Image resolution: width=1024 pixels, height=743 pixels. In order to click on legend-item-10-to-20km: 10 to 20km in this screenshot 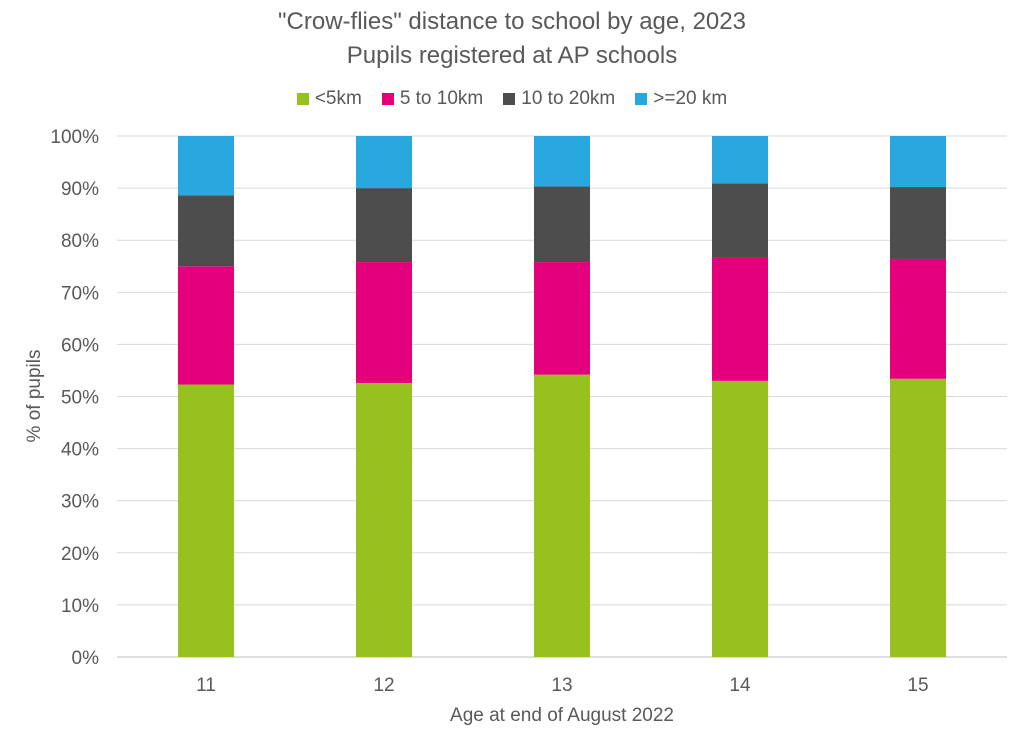, I will do `click(559, 99)`.